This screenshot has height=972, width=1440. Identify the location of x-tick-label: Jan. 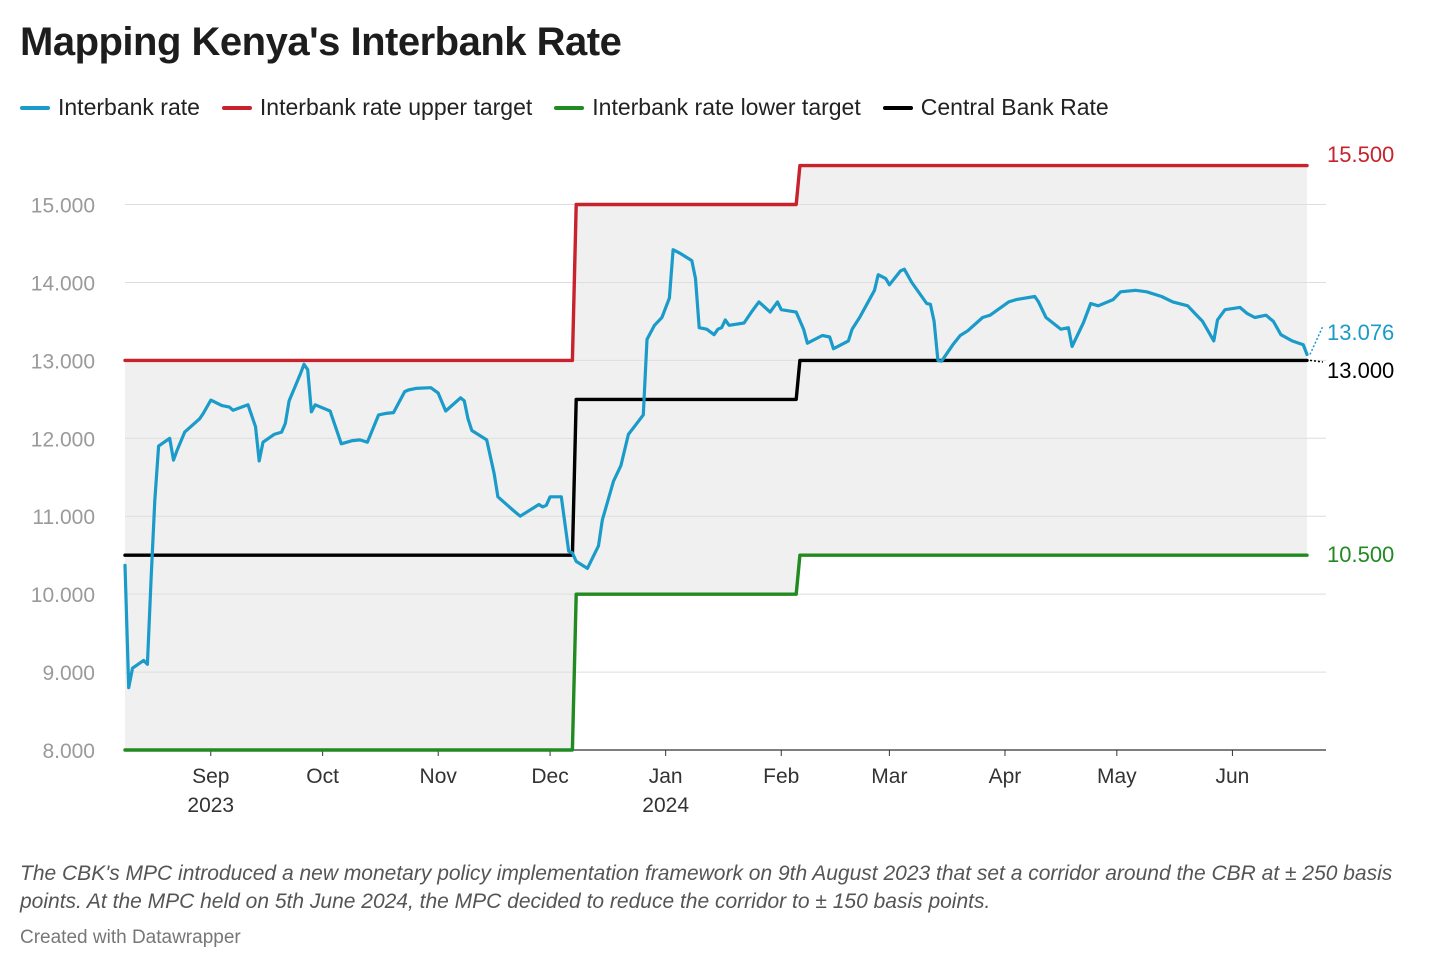
(666, 776).